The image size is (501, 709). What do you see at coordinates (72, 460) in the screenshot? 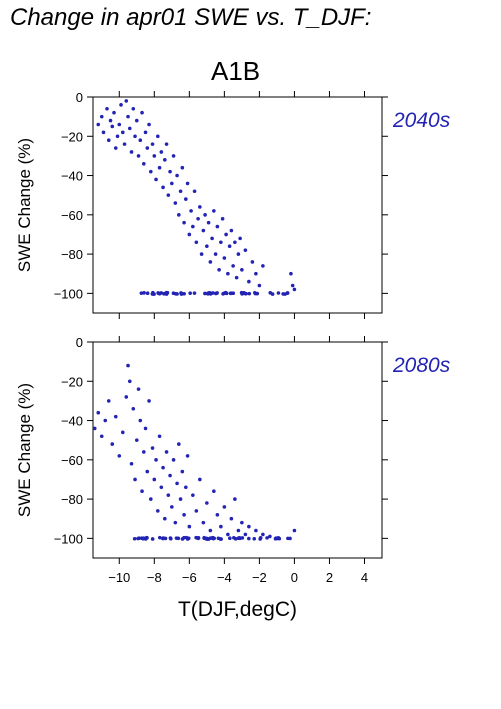
I see `y-tick-label: −60` at bounding box center [72, 460].